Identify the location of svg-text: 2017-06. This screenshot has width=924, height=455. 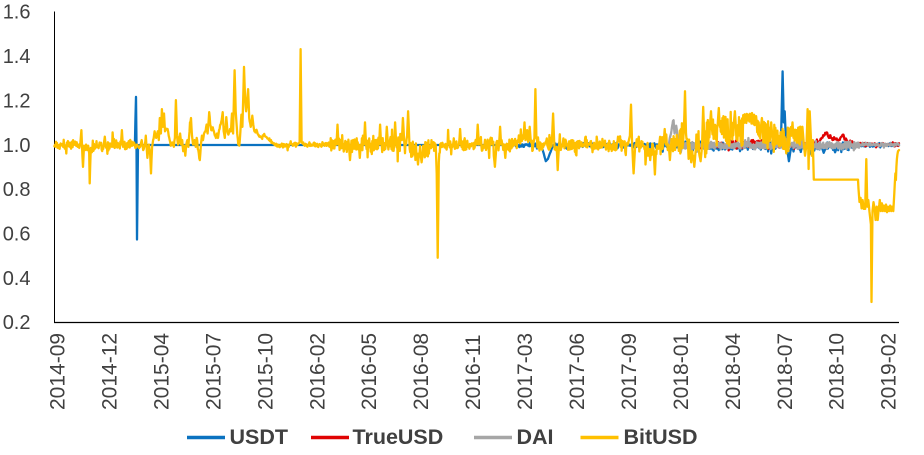
(577, 371).